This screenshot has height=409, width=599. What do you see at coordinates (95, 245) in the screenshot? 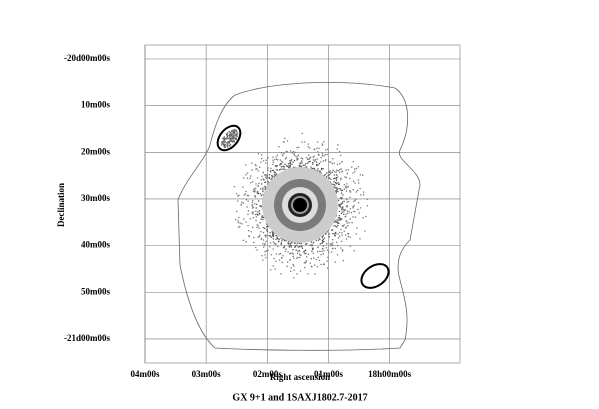
I see `y-tick-label: 40m00s` at bounding box center [95, 245].